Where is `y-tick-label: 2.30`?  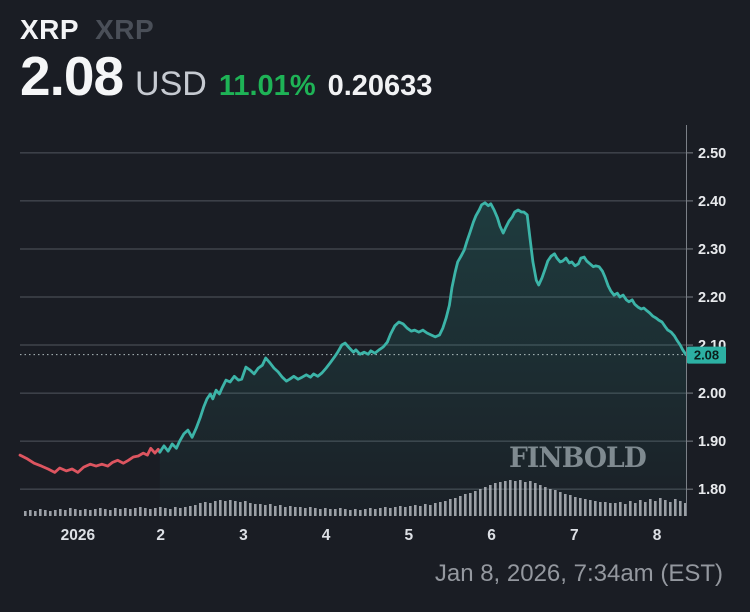
y-tick-label: 2.30 is located at coordinates (712, 250).